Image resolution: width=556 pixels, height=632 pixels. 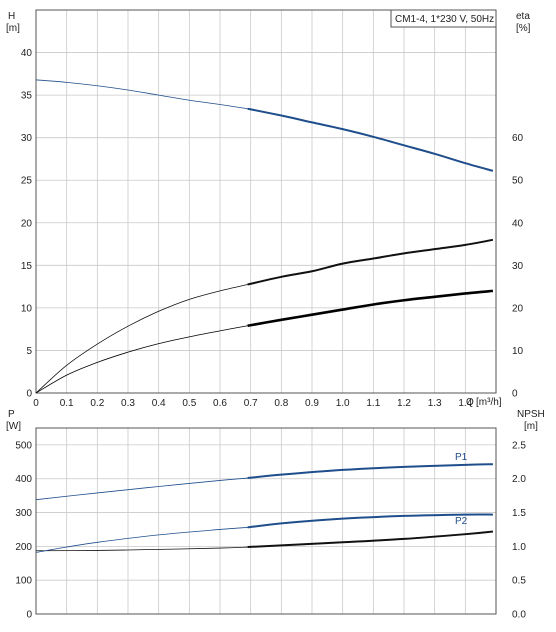 I want to click on x-tick-label: 1.1, so click(x=373, y=403).